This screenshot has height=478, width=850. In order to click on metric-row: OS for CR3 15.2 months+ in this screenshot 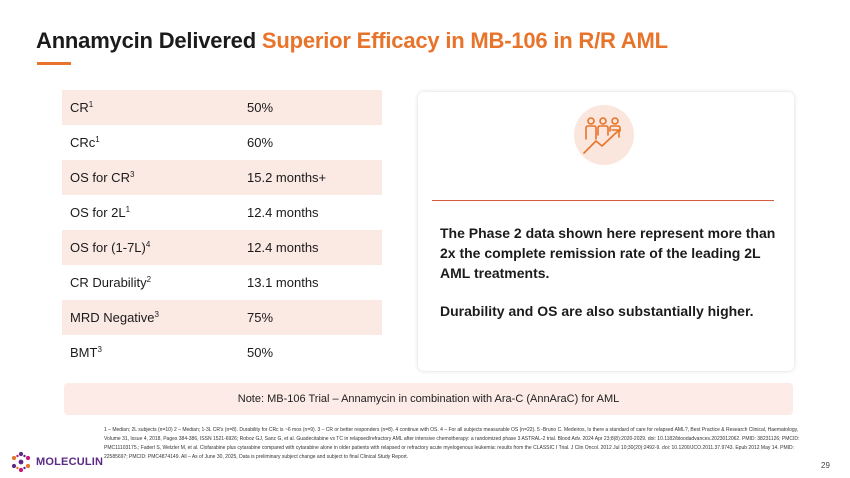, I will do `click(222, 177)`.